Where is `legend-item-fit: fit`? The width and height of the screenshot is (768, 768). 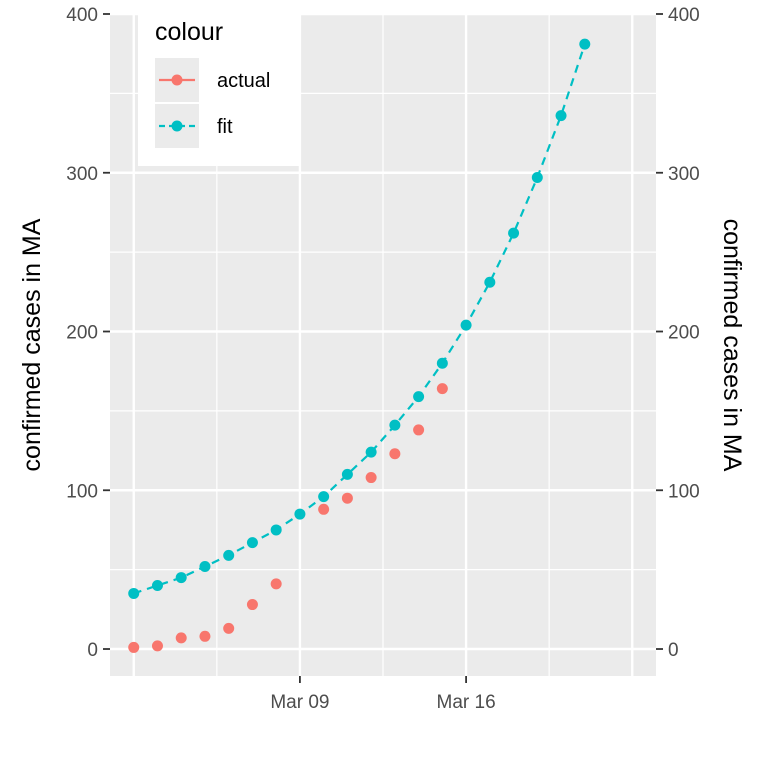 legend-item-fit: fit is located at coordinates (194, 126).